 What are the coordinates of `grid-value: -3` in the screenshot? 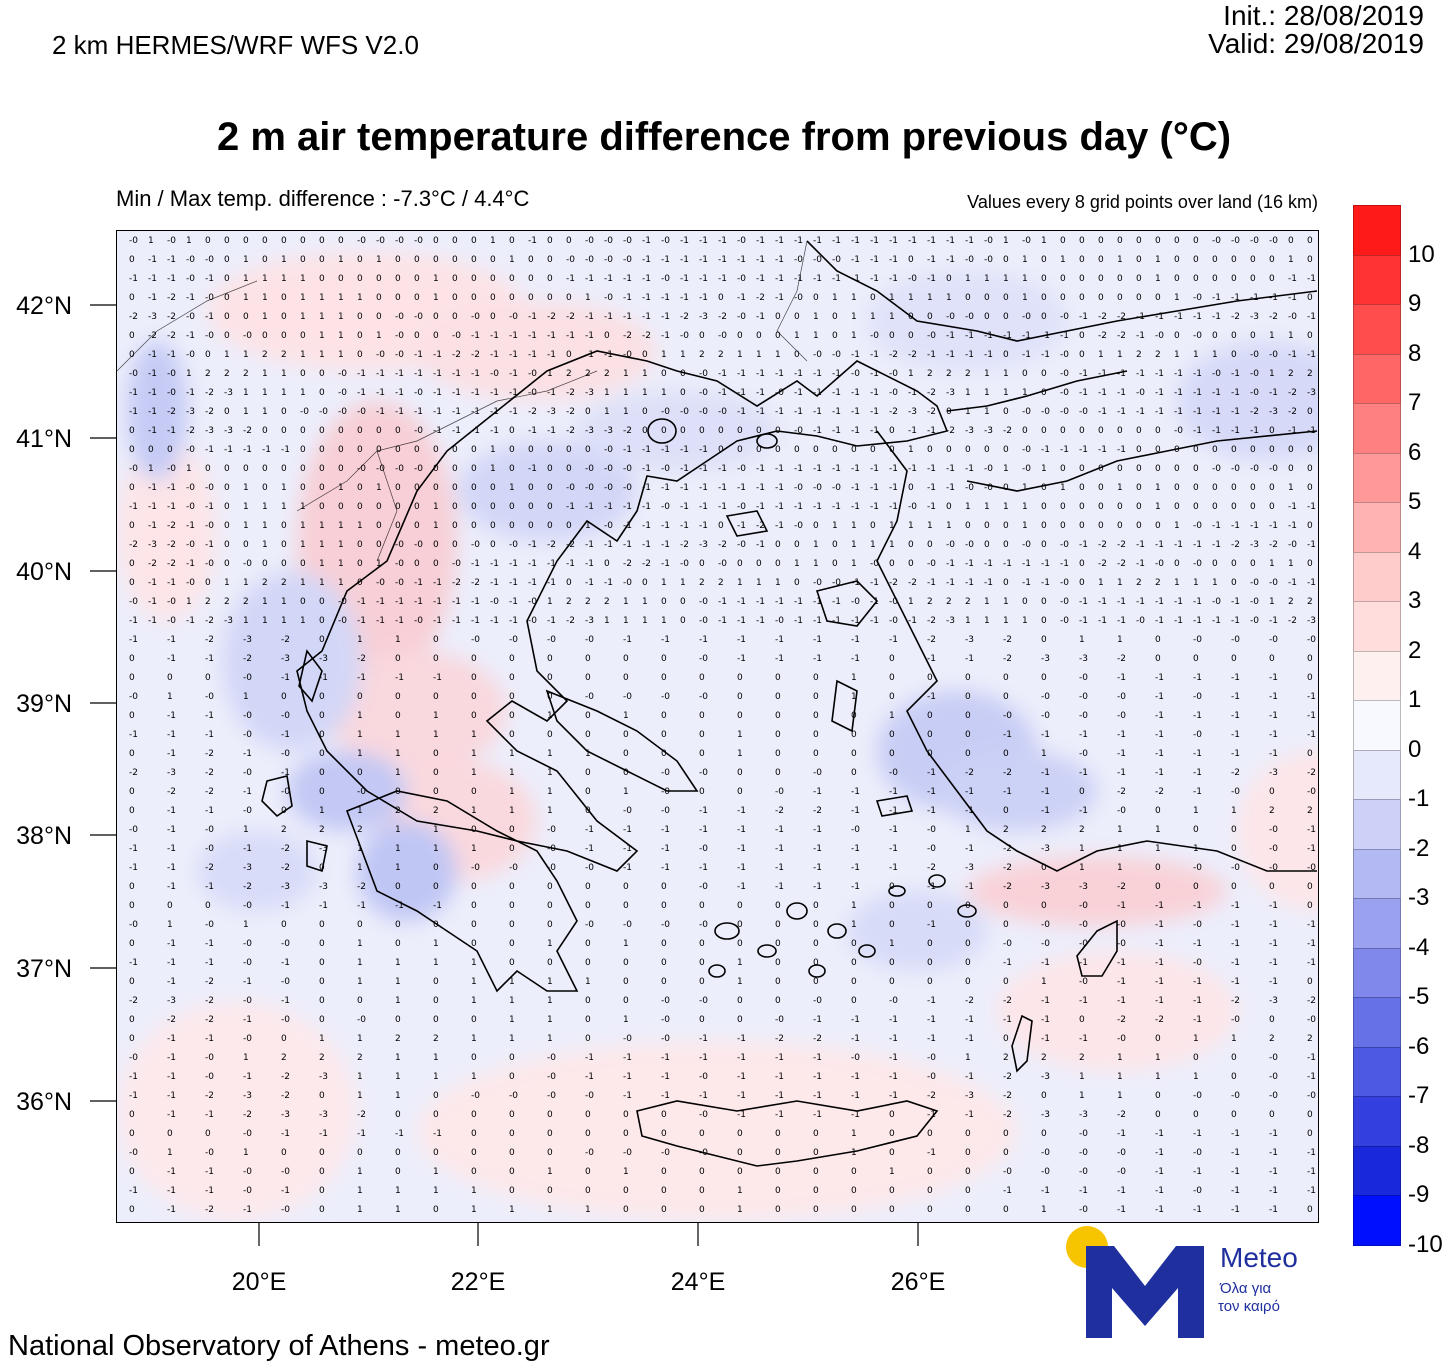 It's located at (285, 659).